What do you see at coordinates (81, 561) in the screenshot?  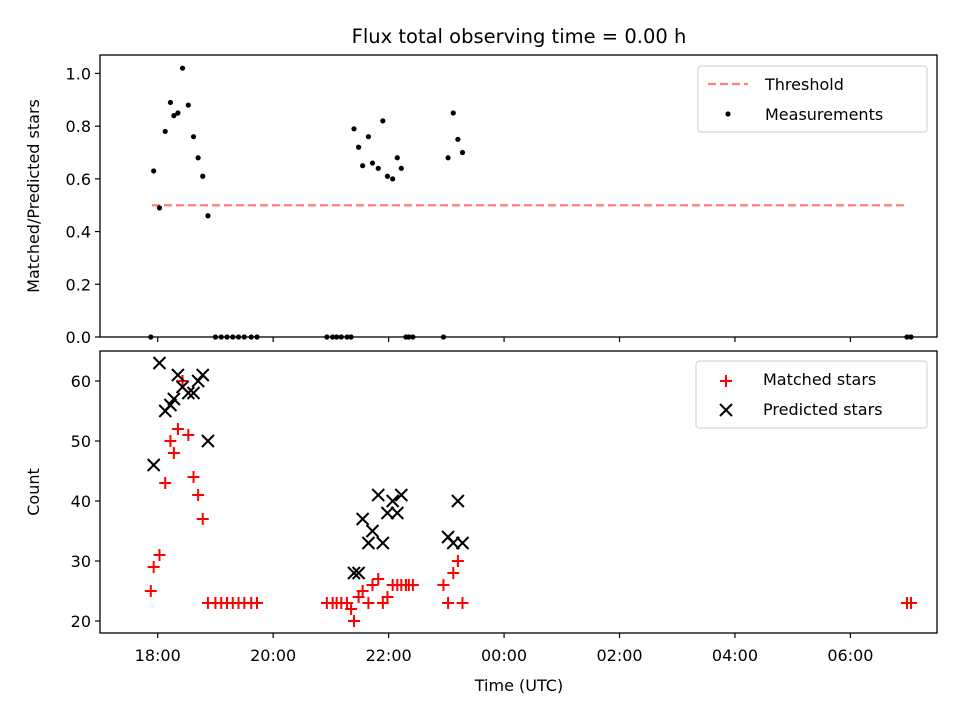 I see `count-y-tick-label: 30` at bounding box center [81, 561].